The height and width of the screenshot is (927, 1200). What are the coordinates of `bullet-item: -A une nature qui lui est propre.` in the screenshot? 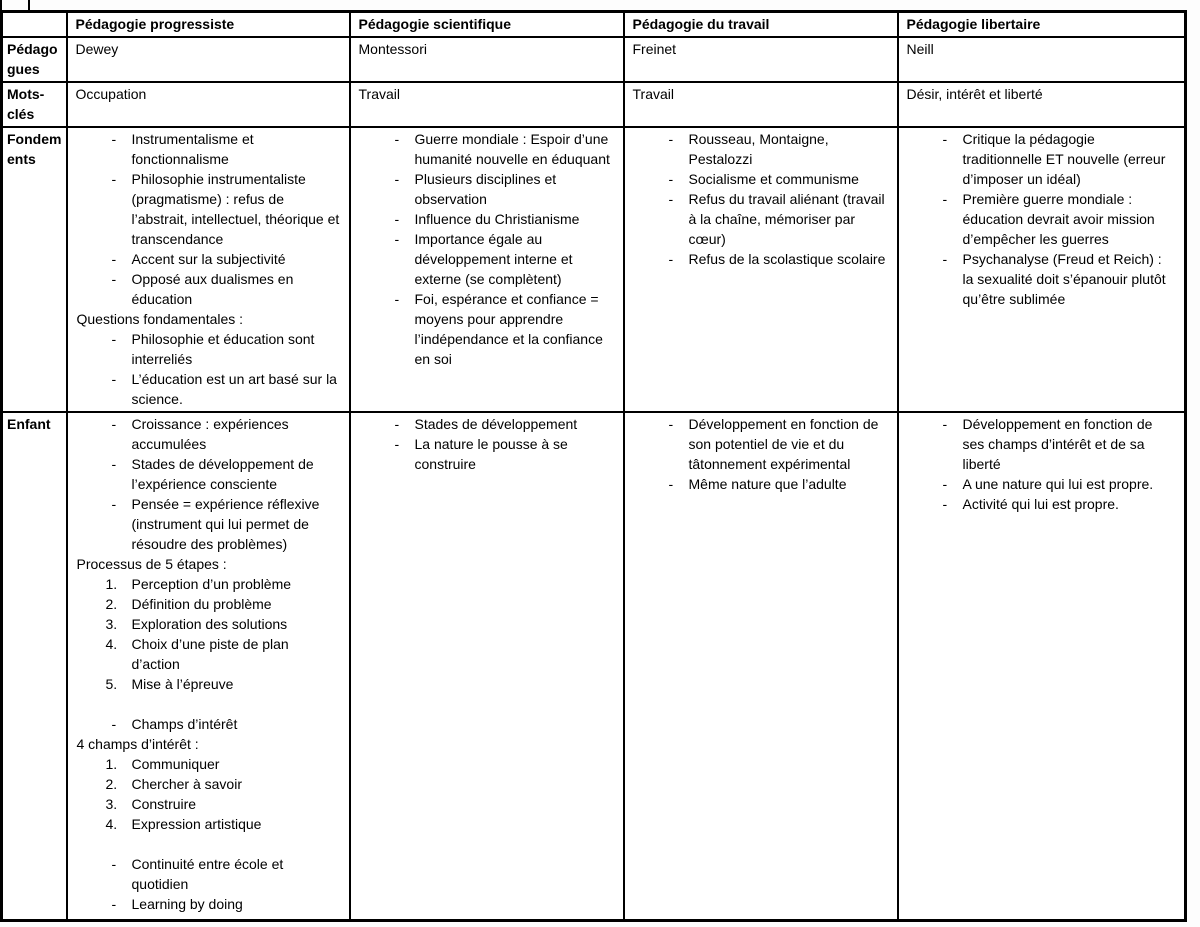 It's located at (1042, 484).